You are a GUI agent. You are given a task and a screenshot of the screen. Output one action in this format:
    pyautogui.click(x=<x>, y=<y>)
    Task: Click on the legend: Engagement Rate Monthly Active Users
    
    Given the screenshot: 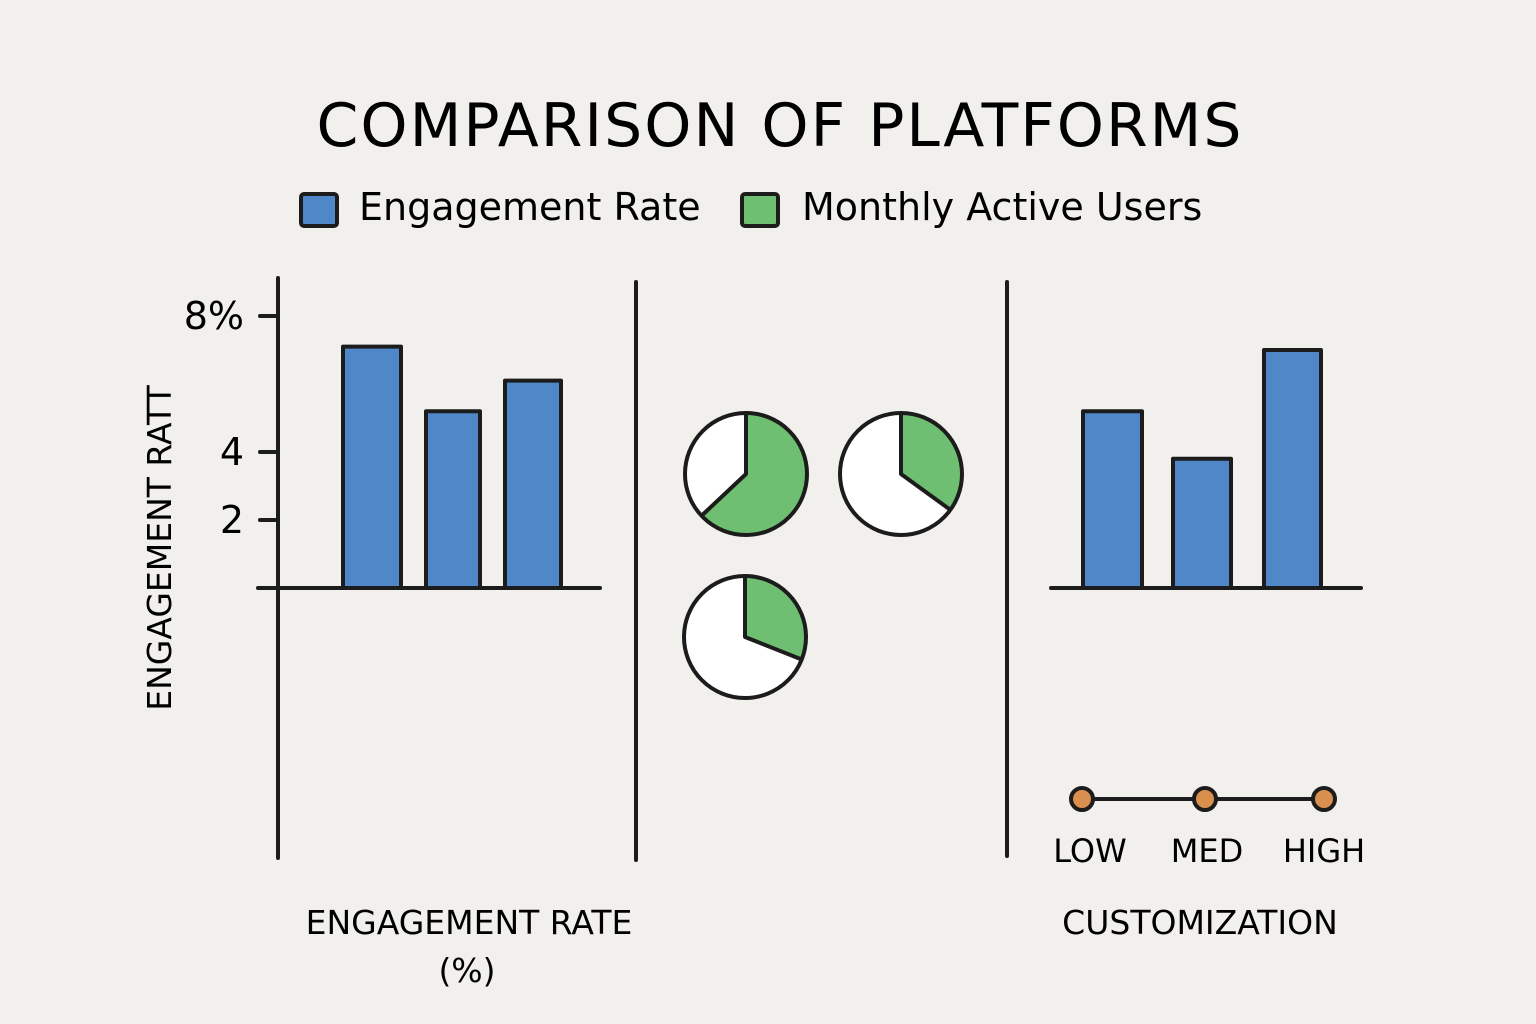 What is the action you would take?
    pyautogui.click(x=750, y=207)
    